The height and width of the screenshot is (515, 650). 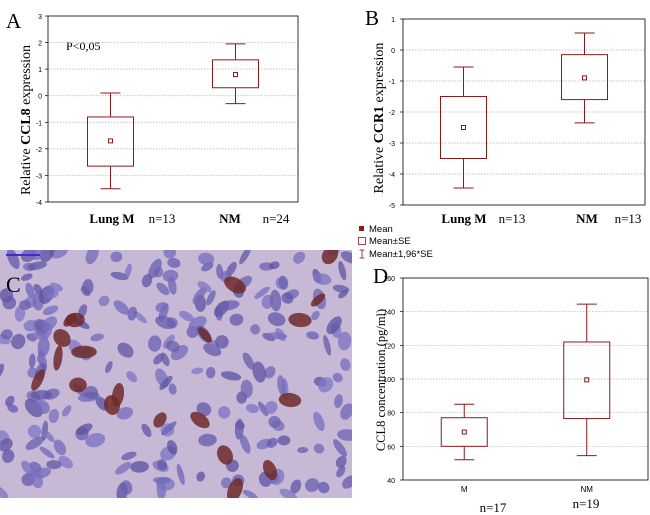 What do you see at coordinates (381, 380) in the screenshot?
I see `y-axis-label-d: CCL8 concentration (pg/ml)` at bounding box center [381, 380].